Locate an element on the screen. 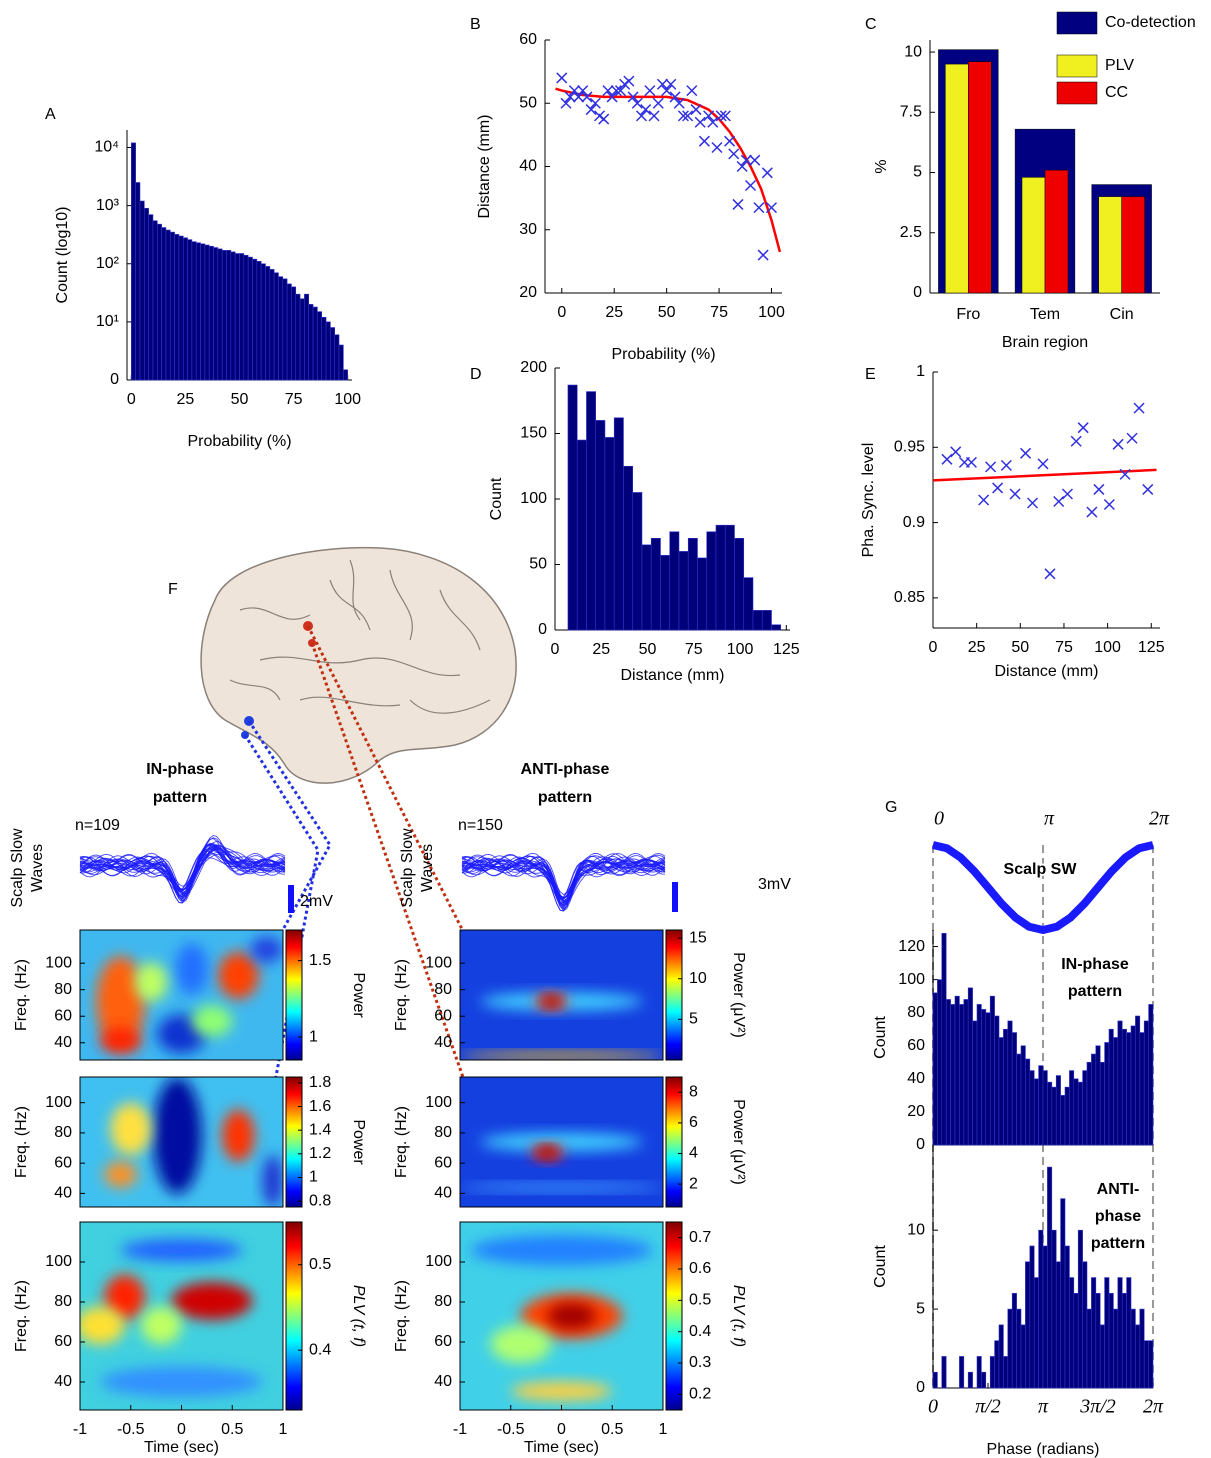 This screenshot has width=1211, height=1458. colorbar-tick-label: 1.4 is located at coordinates (320, 1129).